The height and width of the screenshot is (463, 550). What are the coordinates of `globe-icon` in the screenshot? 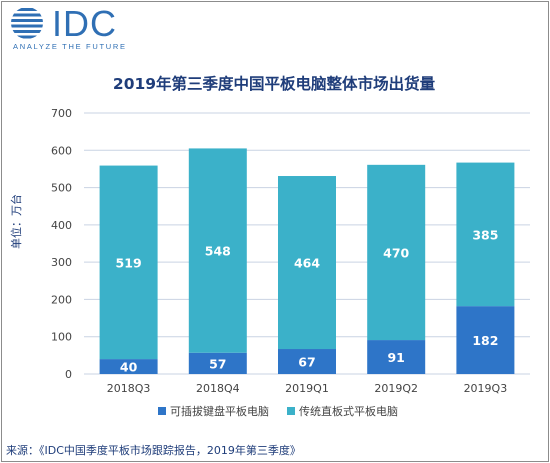 It's located at (27, 23).